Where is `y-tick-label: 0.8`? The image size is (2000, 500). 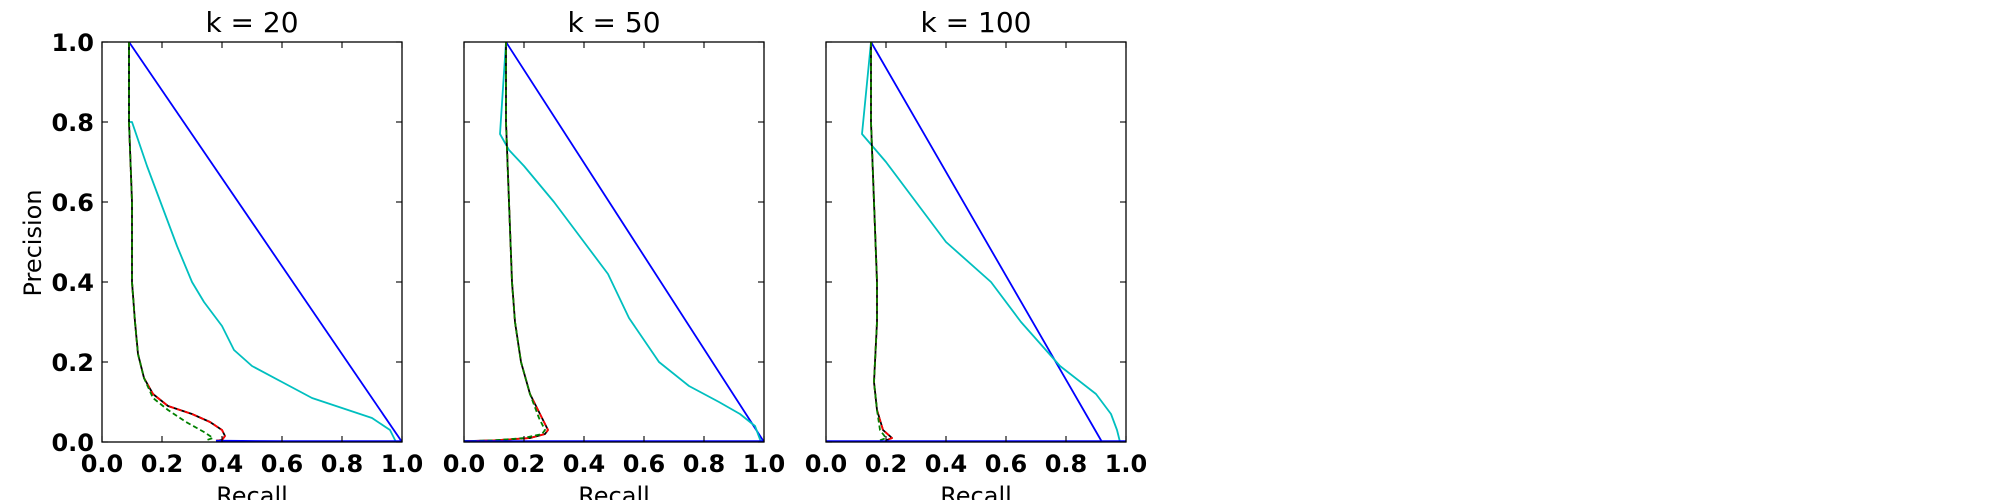 y-tick-label: 0.8 is located at coordinates (72, 123).